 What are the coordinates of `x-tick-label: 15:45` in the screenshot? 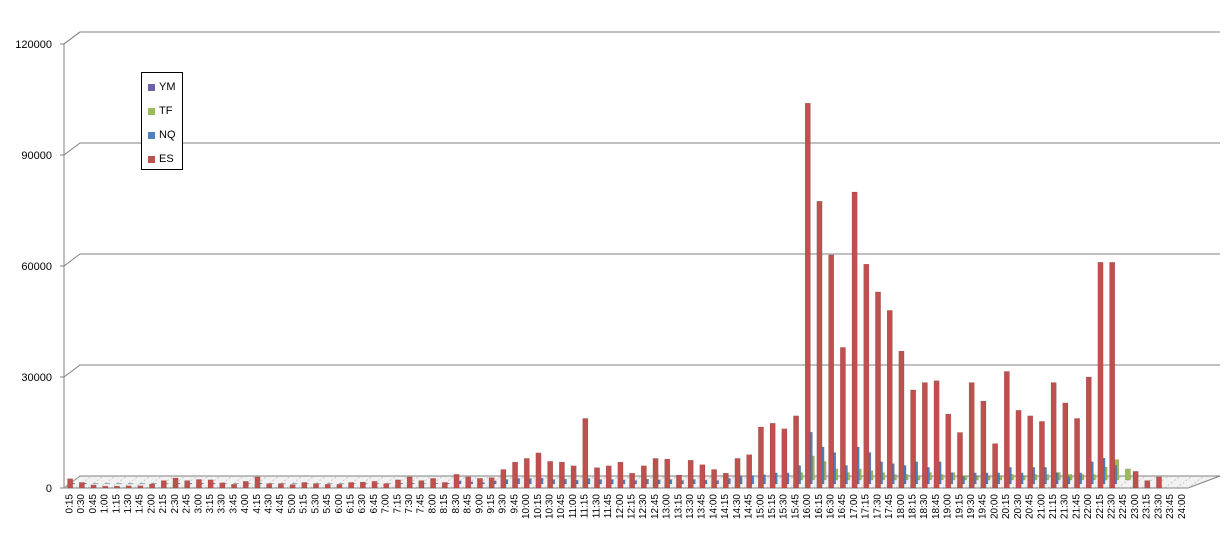 It's located at (795, 506).